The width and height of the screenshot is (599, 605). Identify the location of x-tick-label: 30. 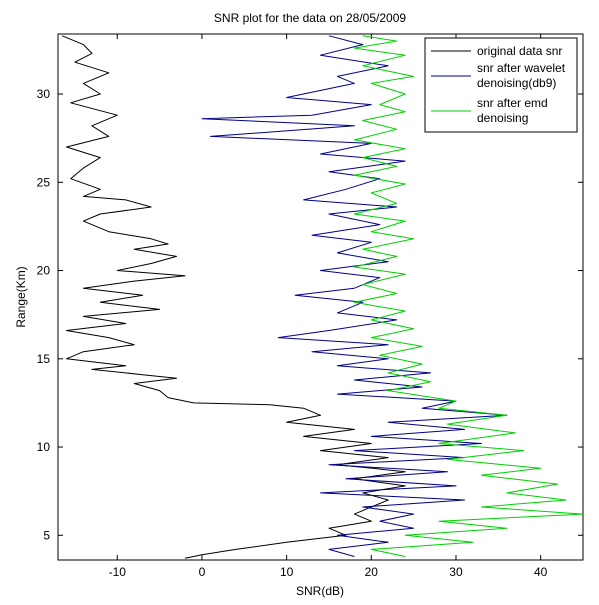
(456, 572).